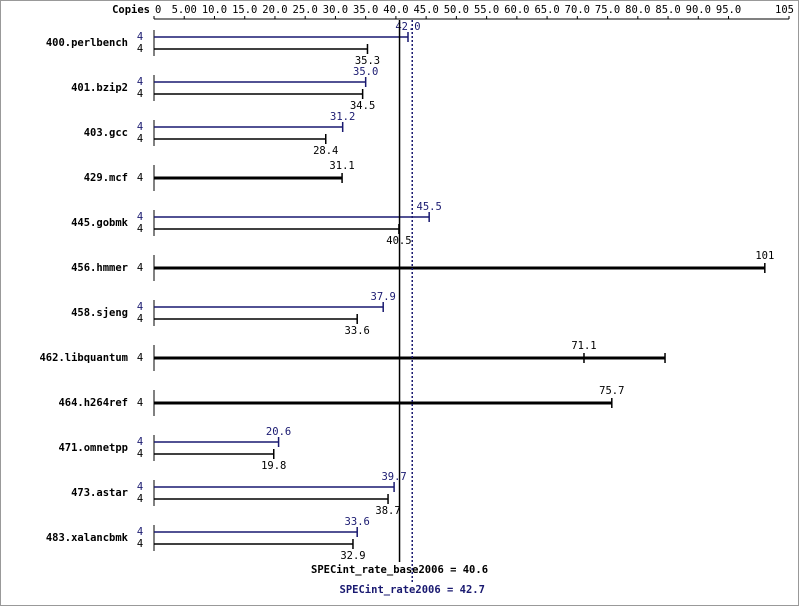  What do you see at coordinates (387, 511) in the screenshot?
I see `value-label: 38.7` at bounding box center [387, 511].